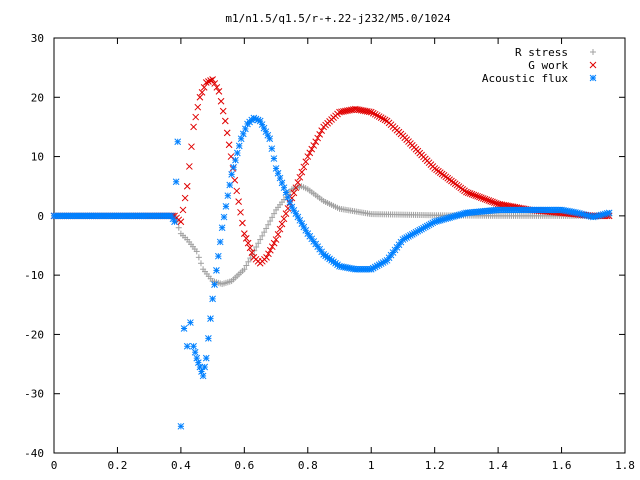 This screenshot has width=640, height=480. I want to click on y-tick-label: 20, so click(37, 97).